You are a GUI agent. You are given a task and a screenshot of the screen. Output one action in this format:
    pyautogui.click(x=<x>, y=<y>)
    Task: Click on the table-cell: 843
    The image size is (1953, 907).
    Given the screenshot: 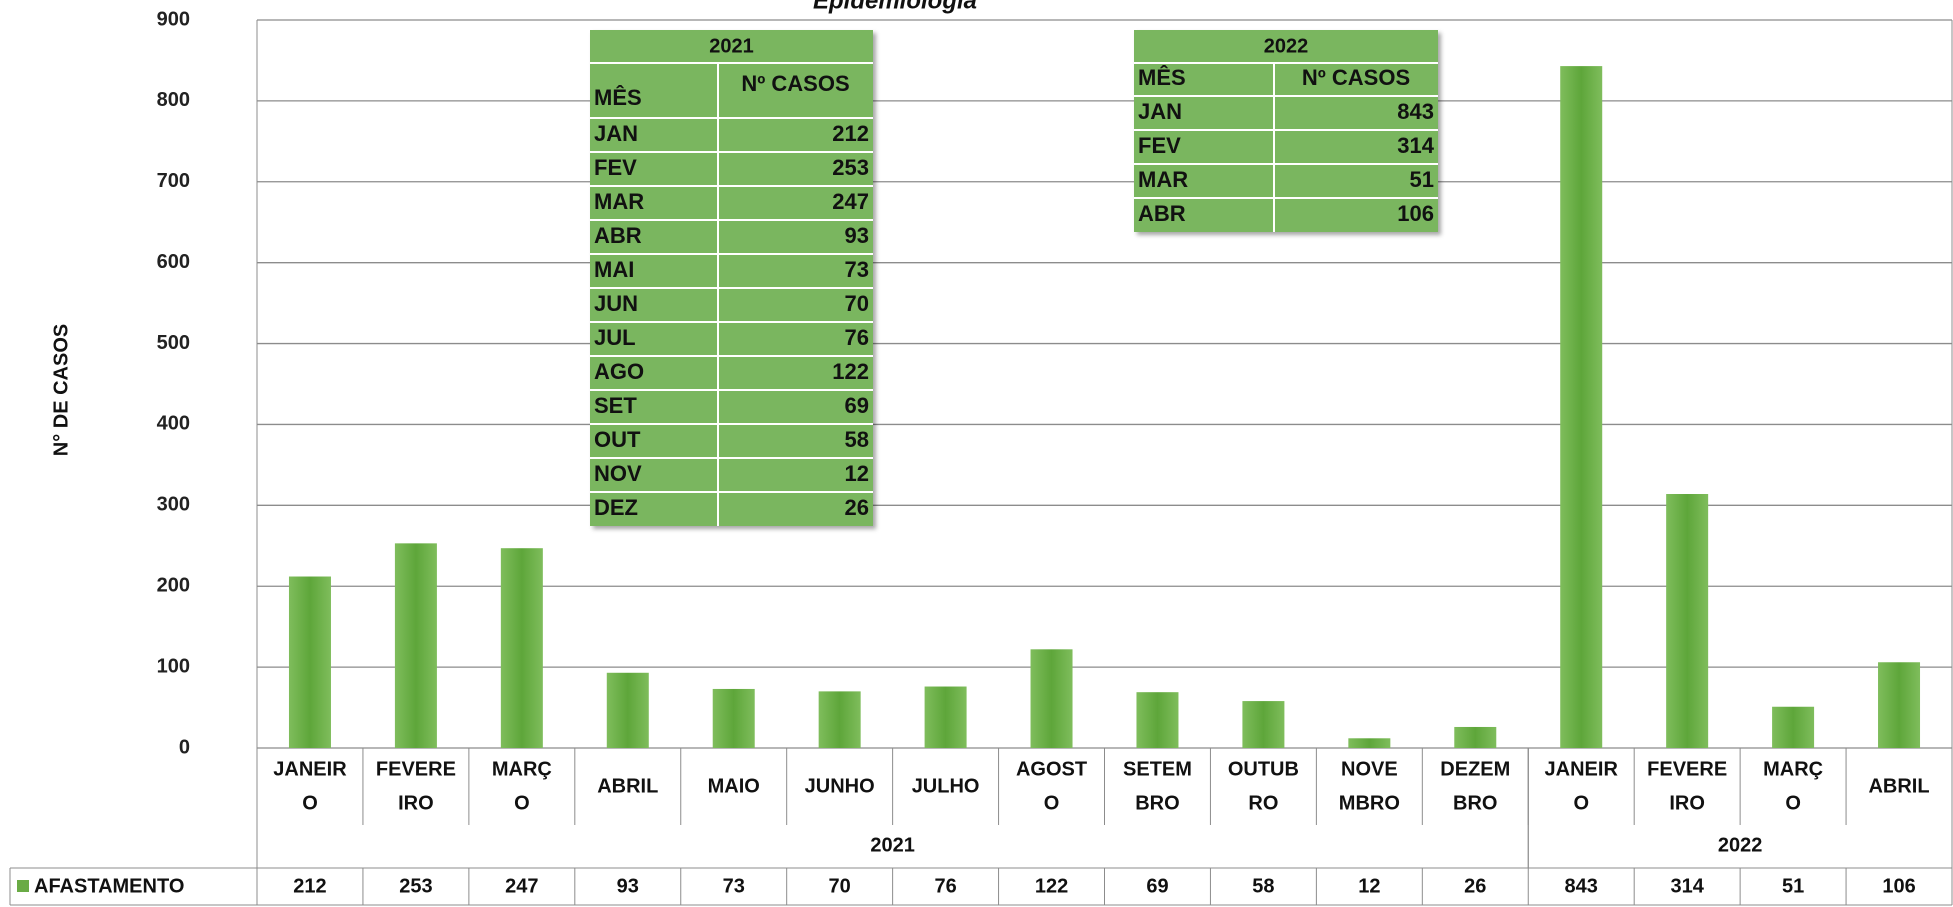 What is the action you would take?
    pyautogui.click(x=1415, y=111)
    